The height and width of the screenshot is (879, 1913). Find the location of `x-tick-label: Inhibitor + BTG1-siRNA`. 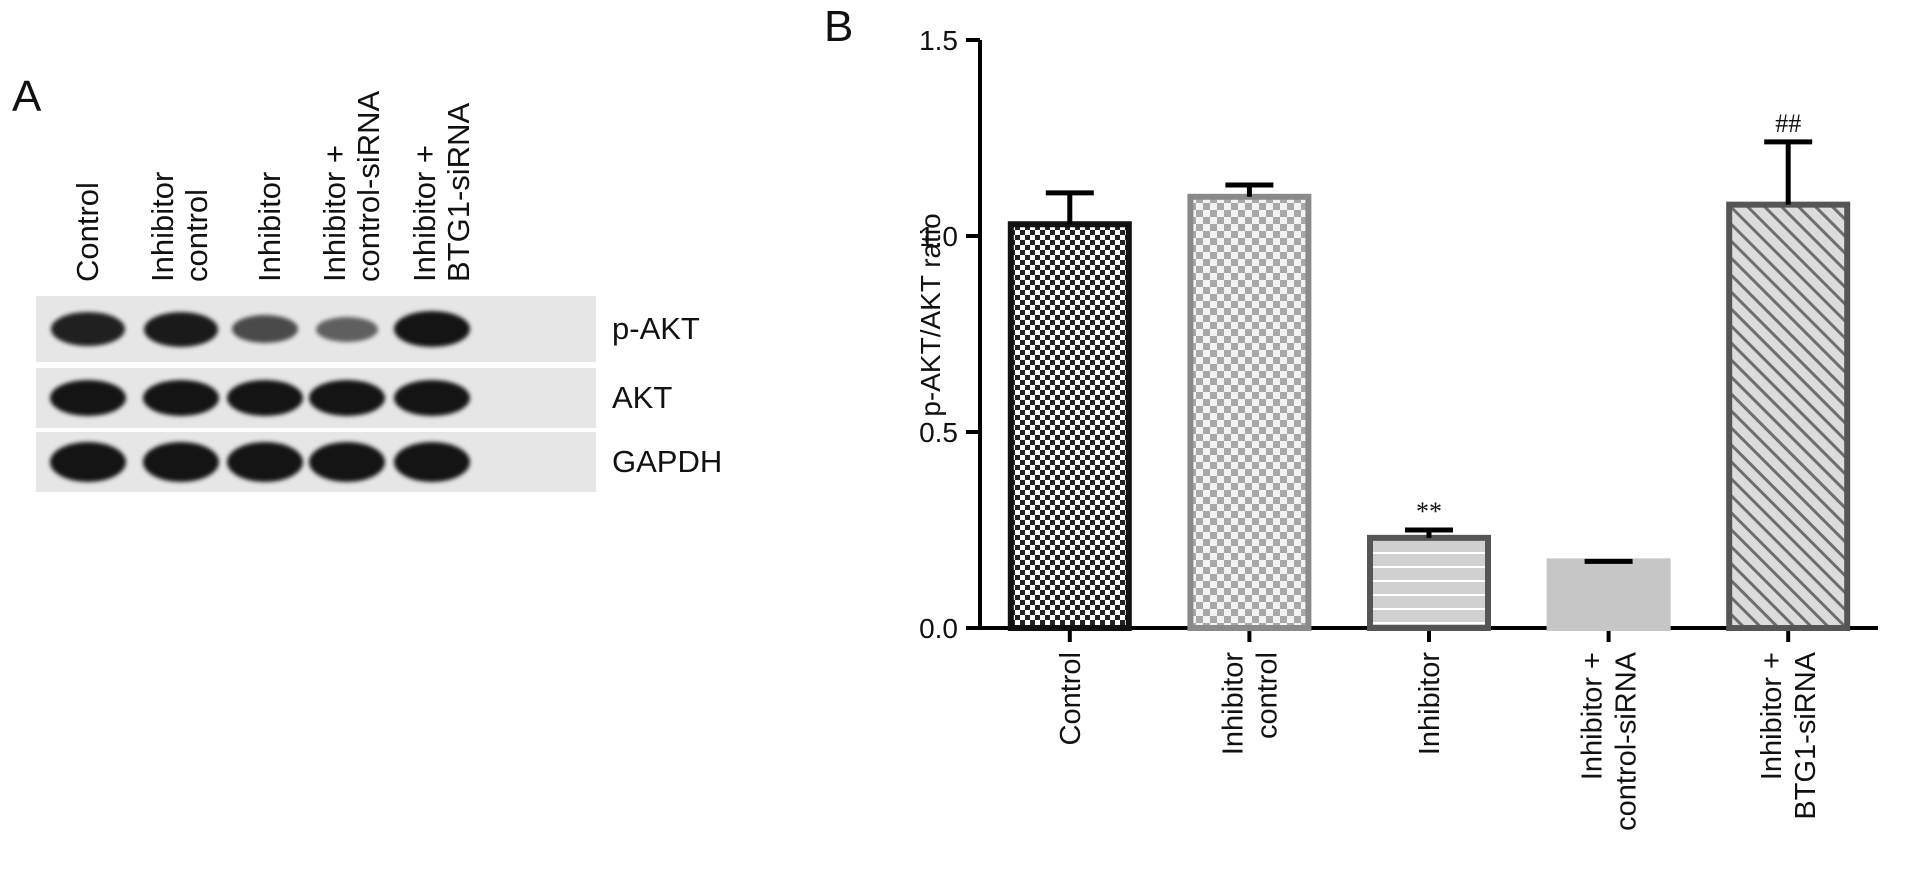

x-tick-label: Inhibitor + BTG1-siRNA is located at coordinates (1789, 735).